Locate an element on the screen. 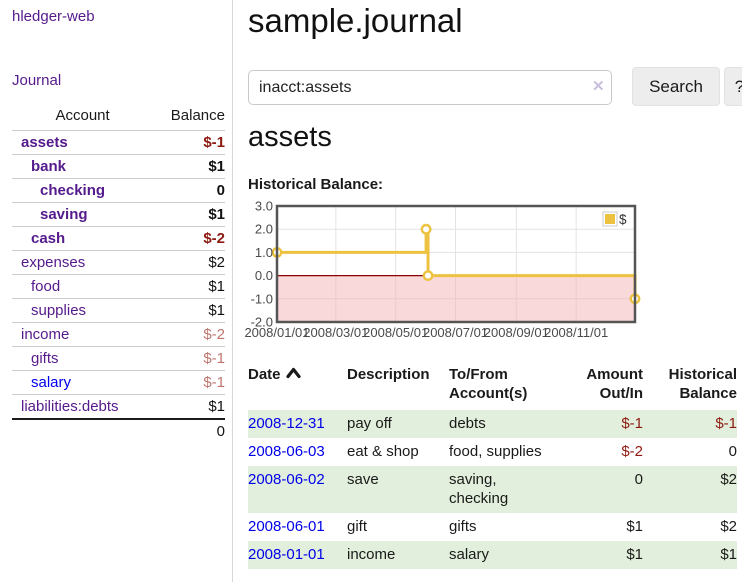 This screenshot has height=582, width=742. account-balance: 0 is located at coordinates (220, 190).